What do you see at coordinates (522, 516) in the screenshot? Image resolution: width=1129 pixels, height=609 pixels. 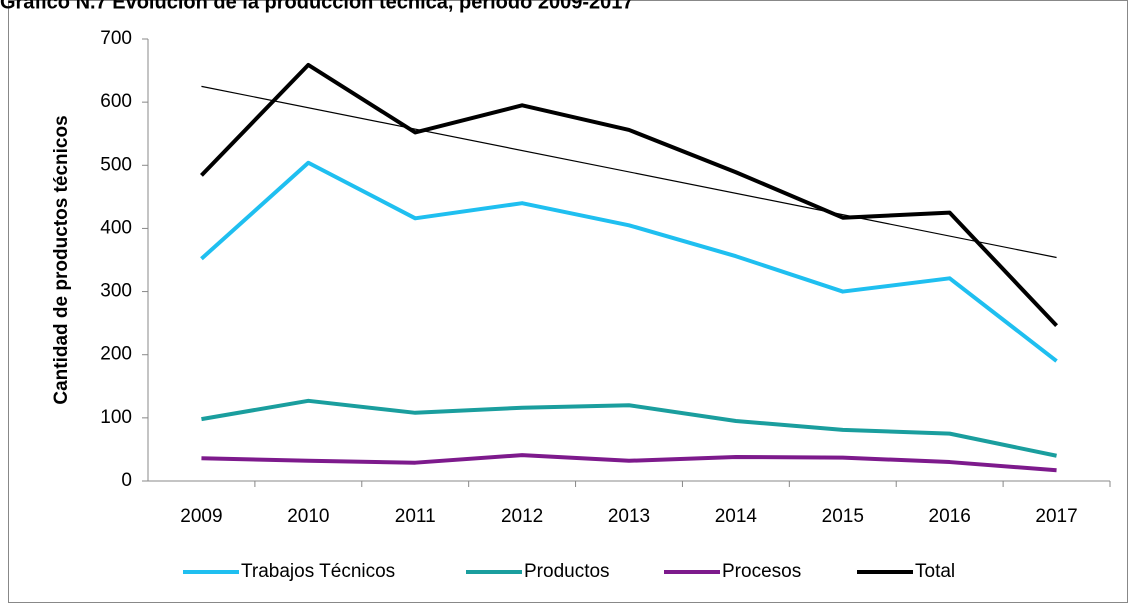 I see `x-tick-label: 2012` at bounding box center [522, 516].